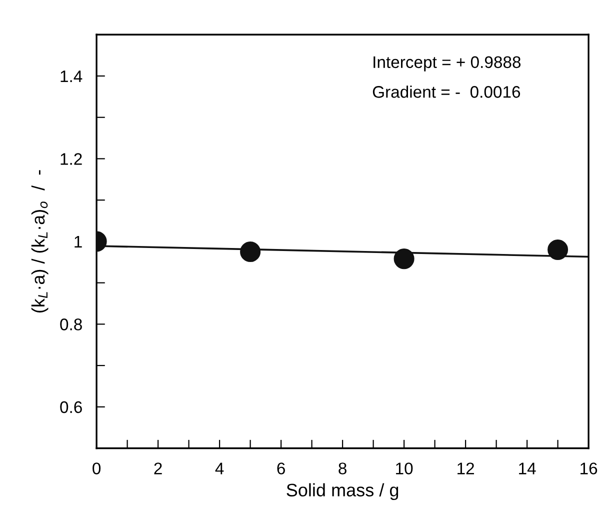 This screenshot has width=615, height=517. I want to click on x-tick-label: 4, so click(219, 468).